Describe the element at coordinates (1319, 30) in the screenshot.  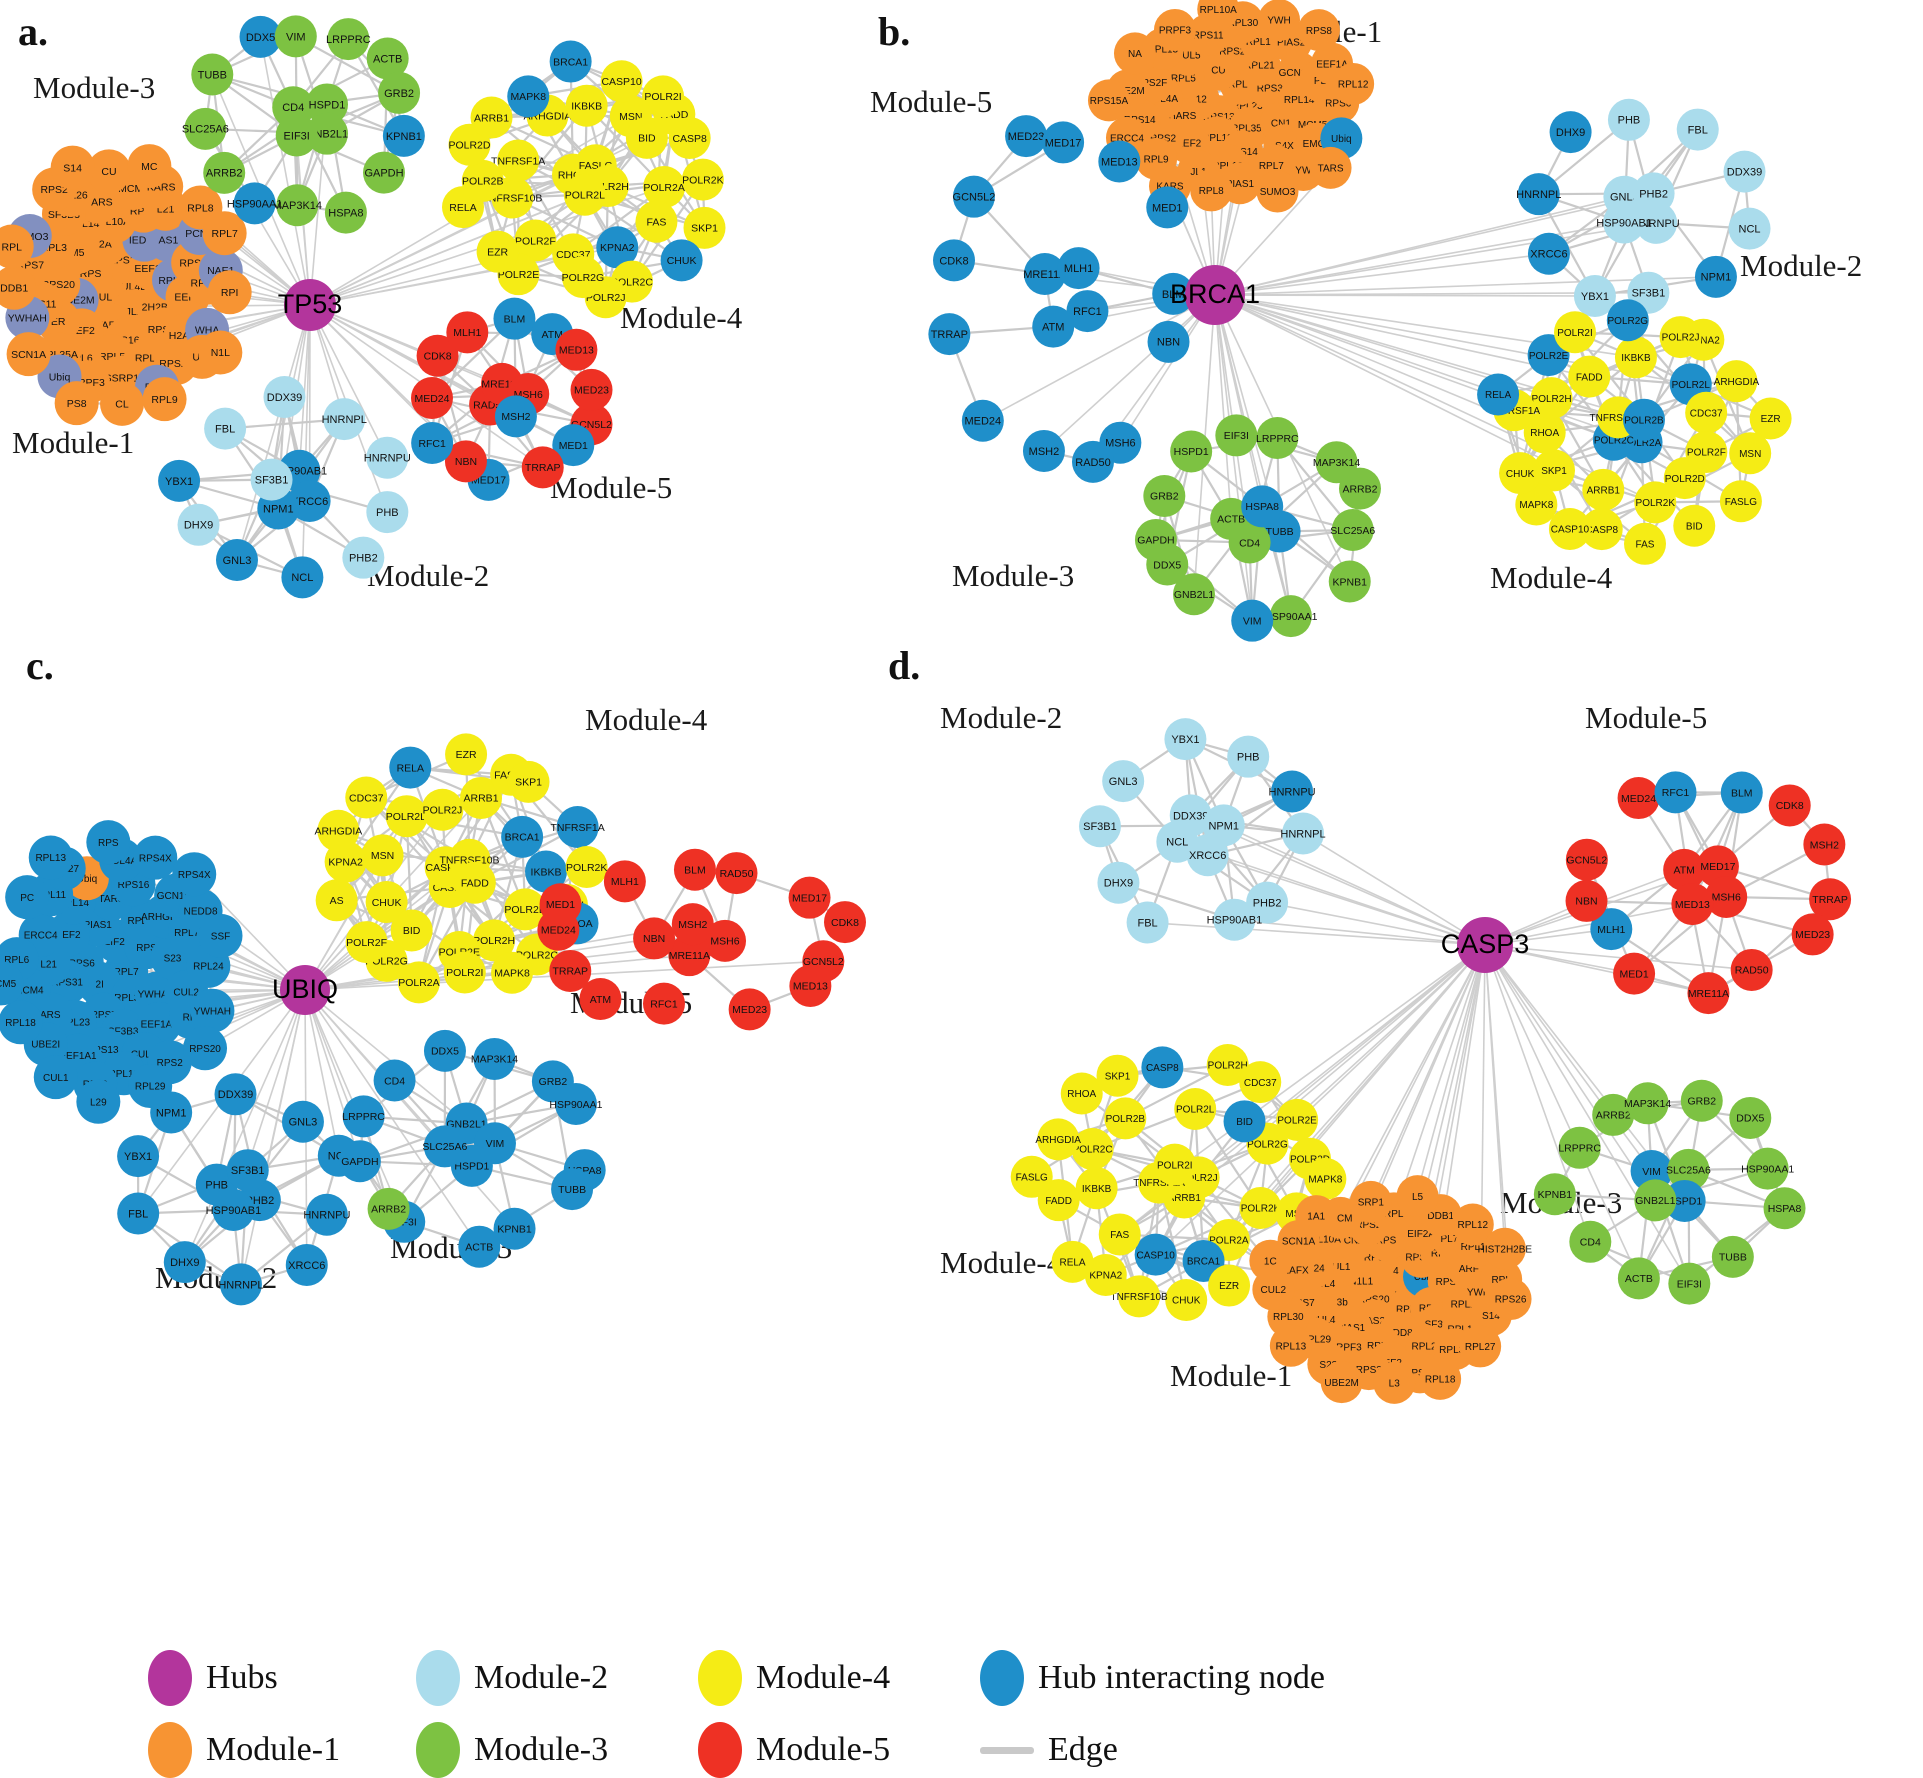
I see `network-node: RPS8` at that location.